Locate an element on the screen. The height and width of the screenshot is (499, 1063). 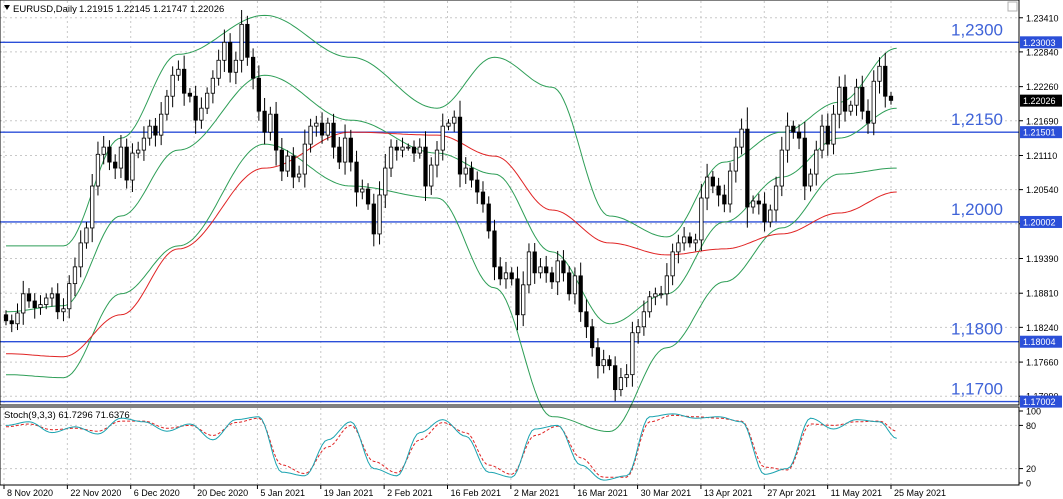
date-label: 19 Jan 2021 is located at coordinates (349, 493).